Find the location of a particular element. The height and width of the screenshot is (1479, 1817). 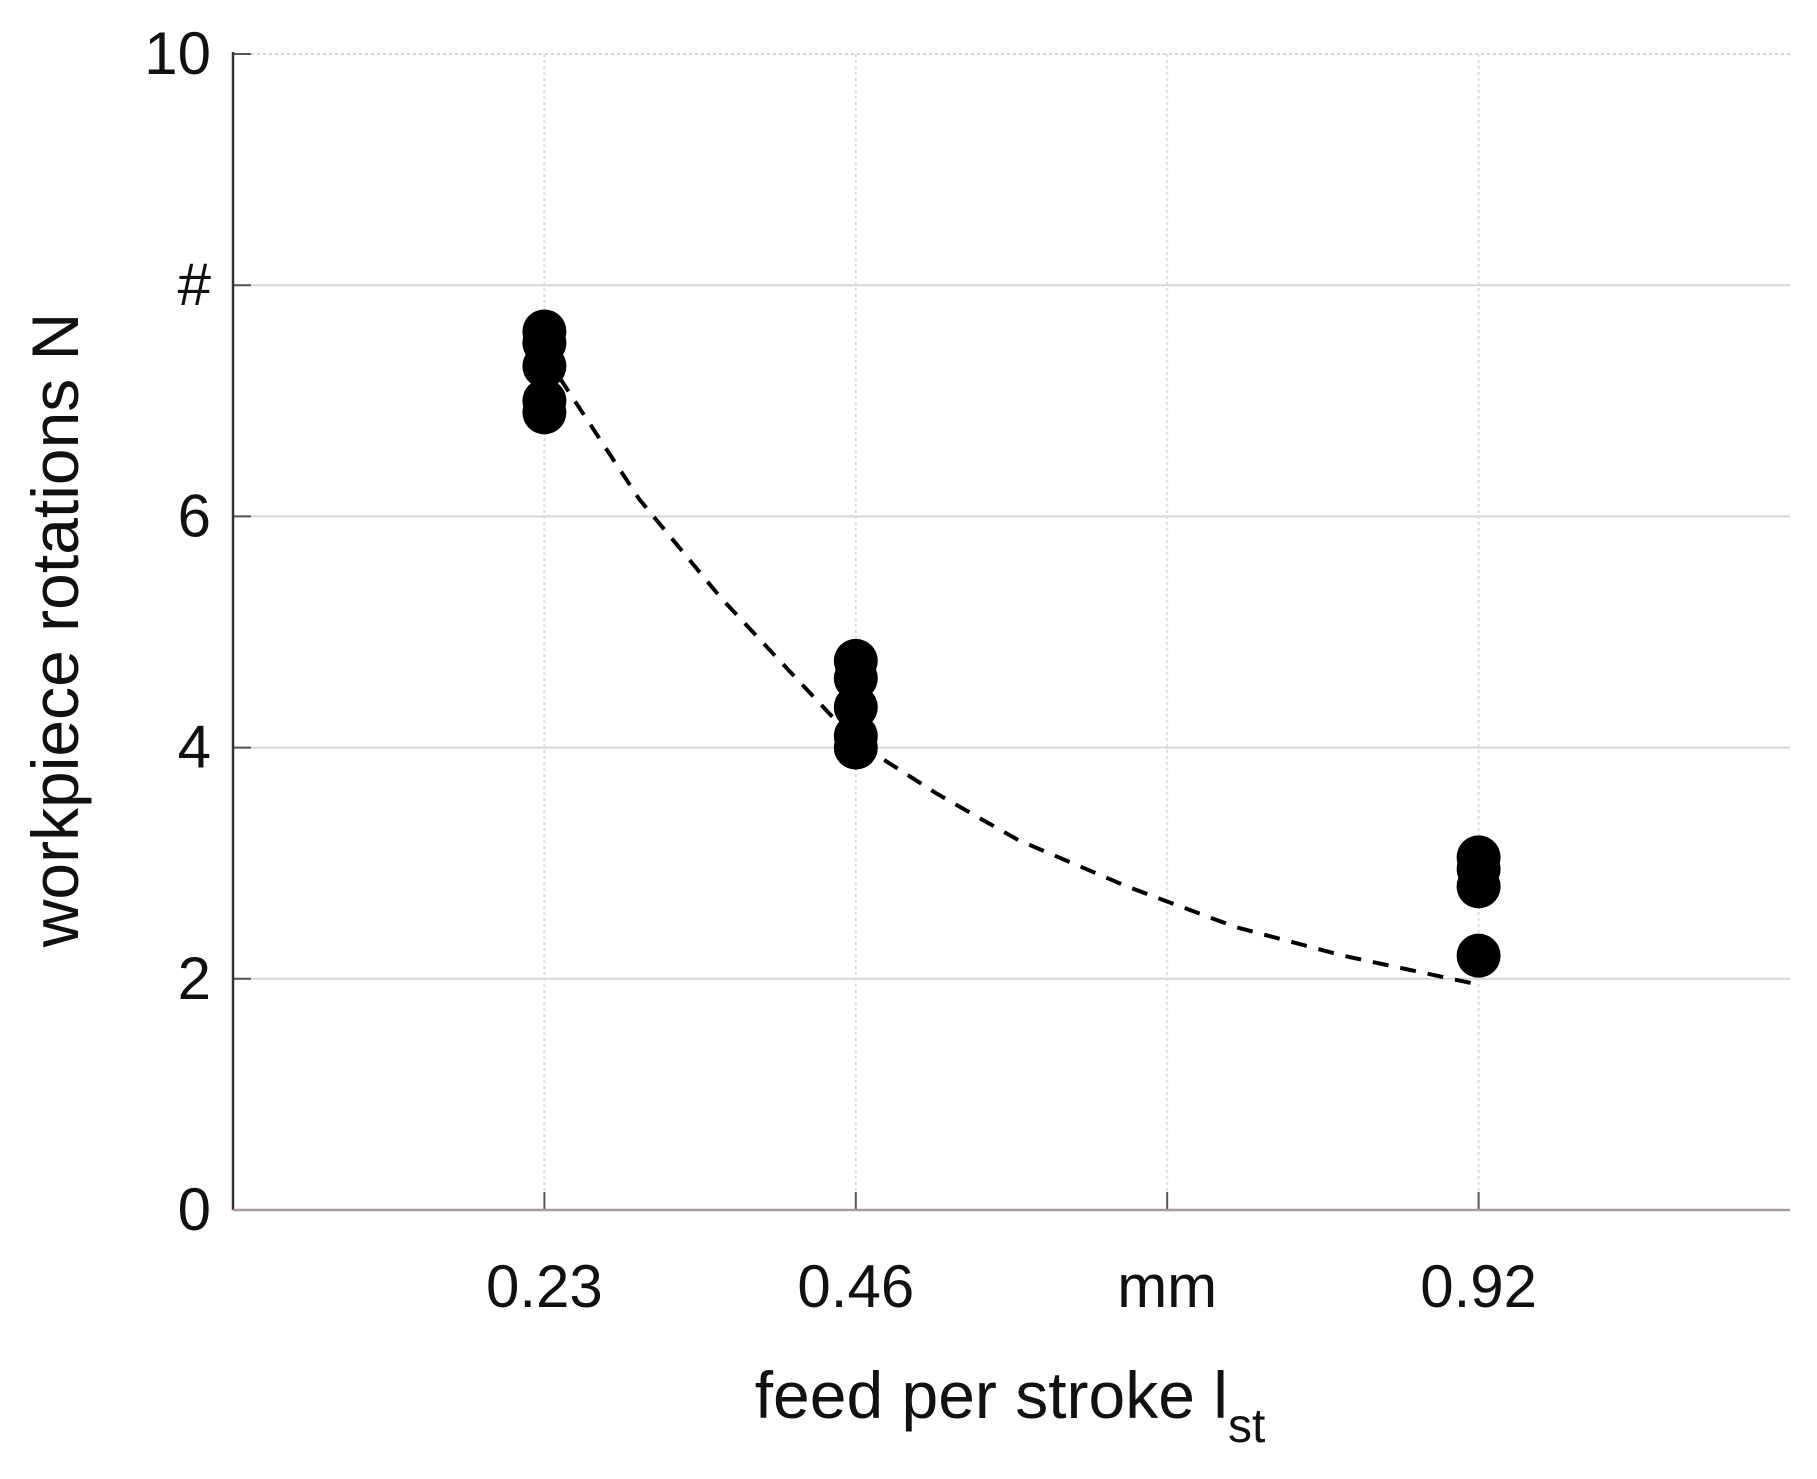

y-tick-label: 6 is located at coordinates (194, 515).